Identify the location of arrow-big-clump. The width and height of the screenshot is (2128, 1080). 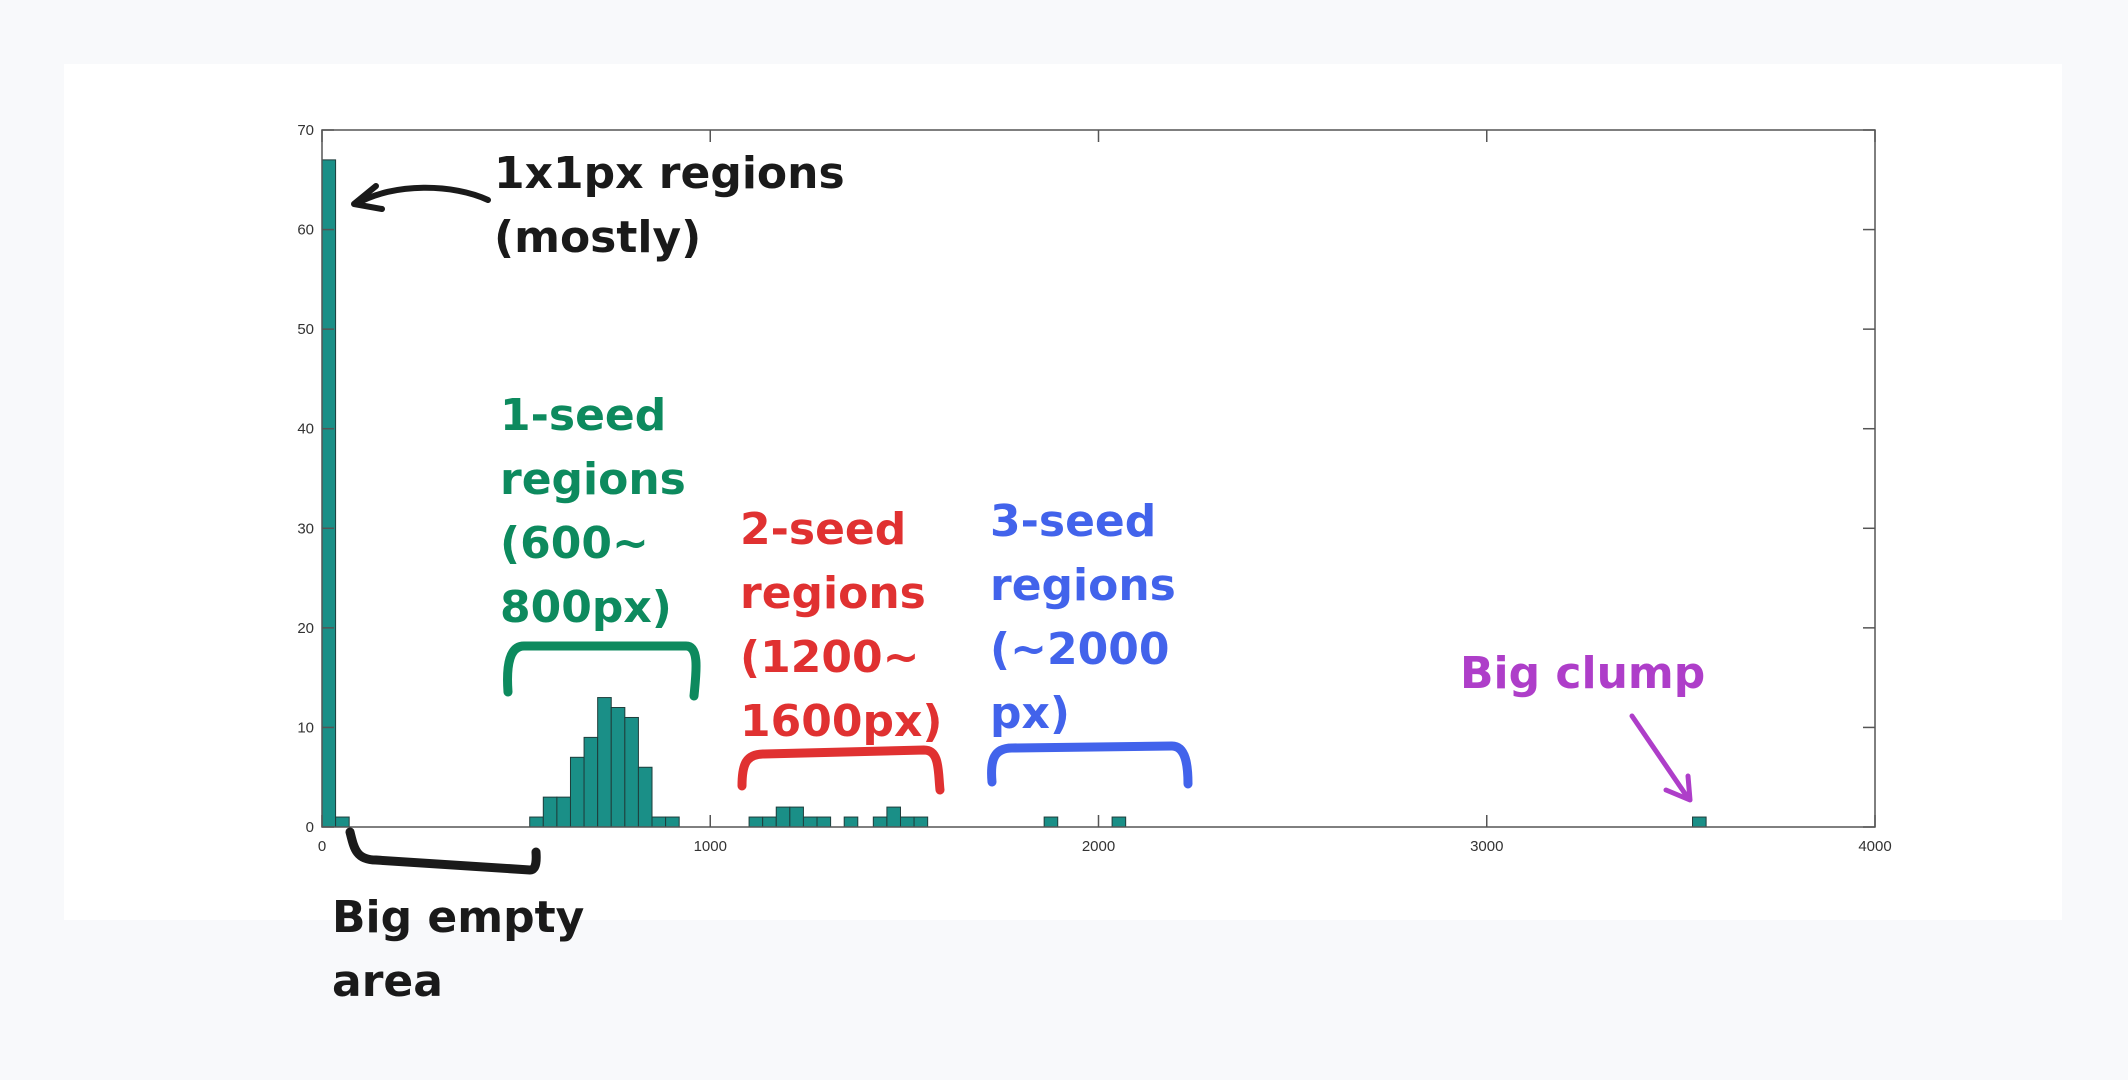
(1660, 757).